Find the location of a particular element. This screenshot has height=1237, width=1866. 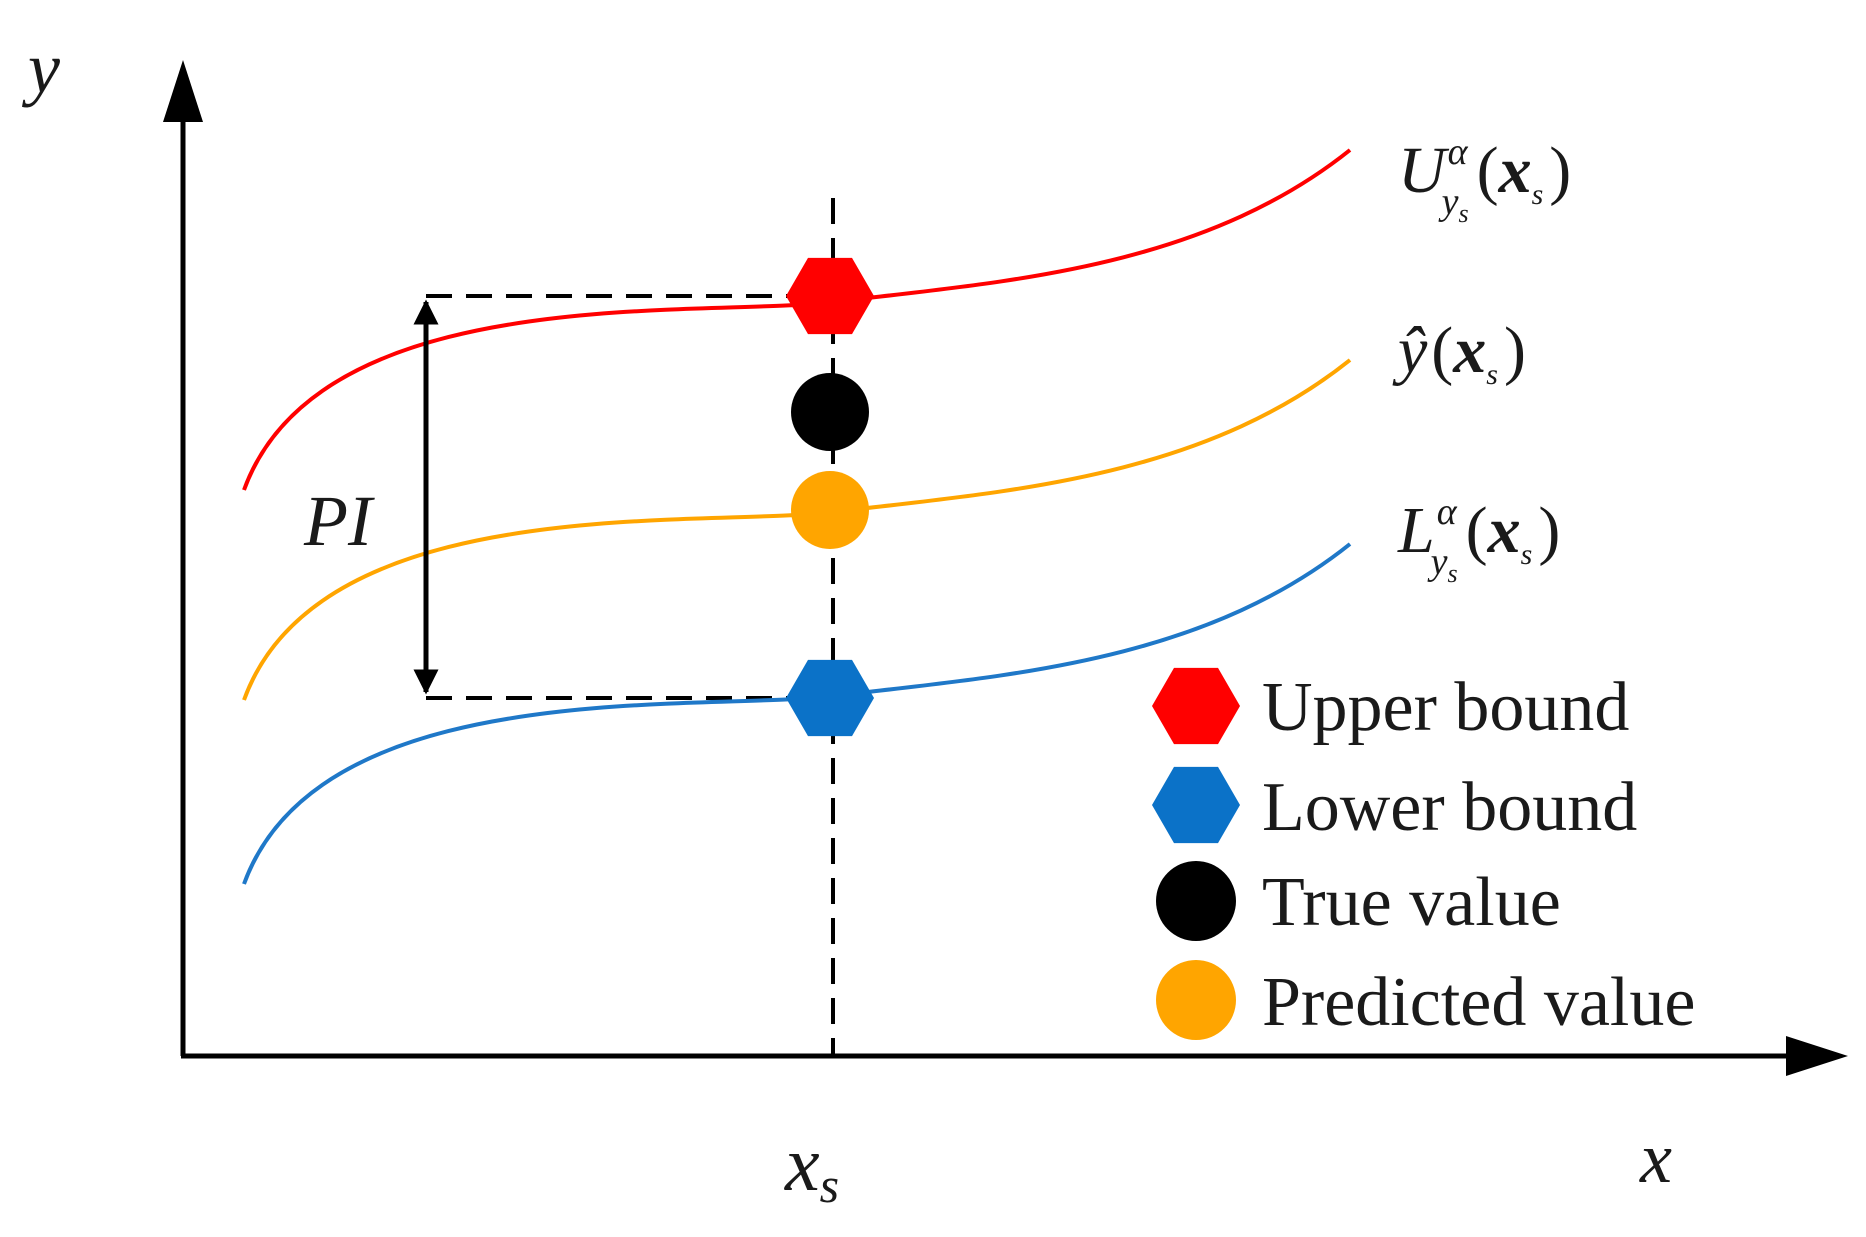

legend-upper-bound-label: Upper bound is located at coordinates (1445, 707).